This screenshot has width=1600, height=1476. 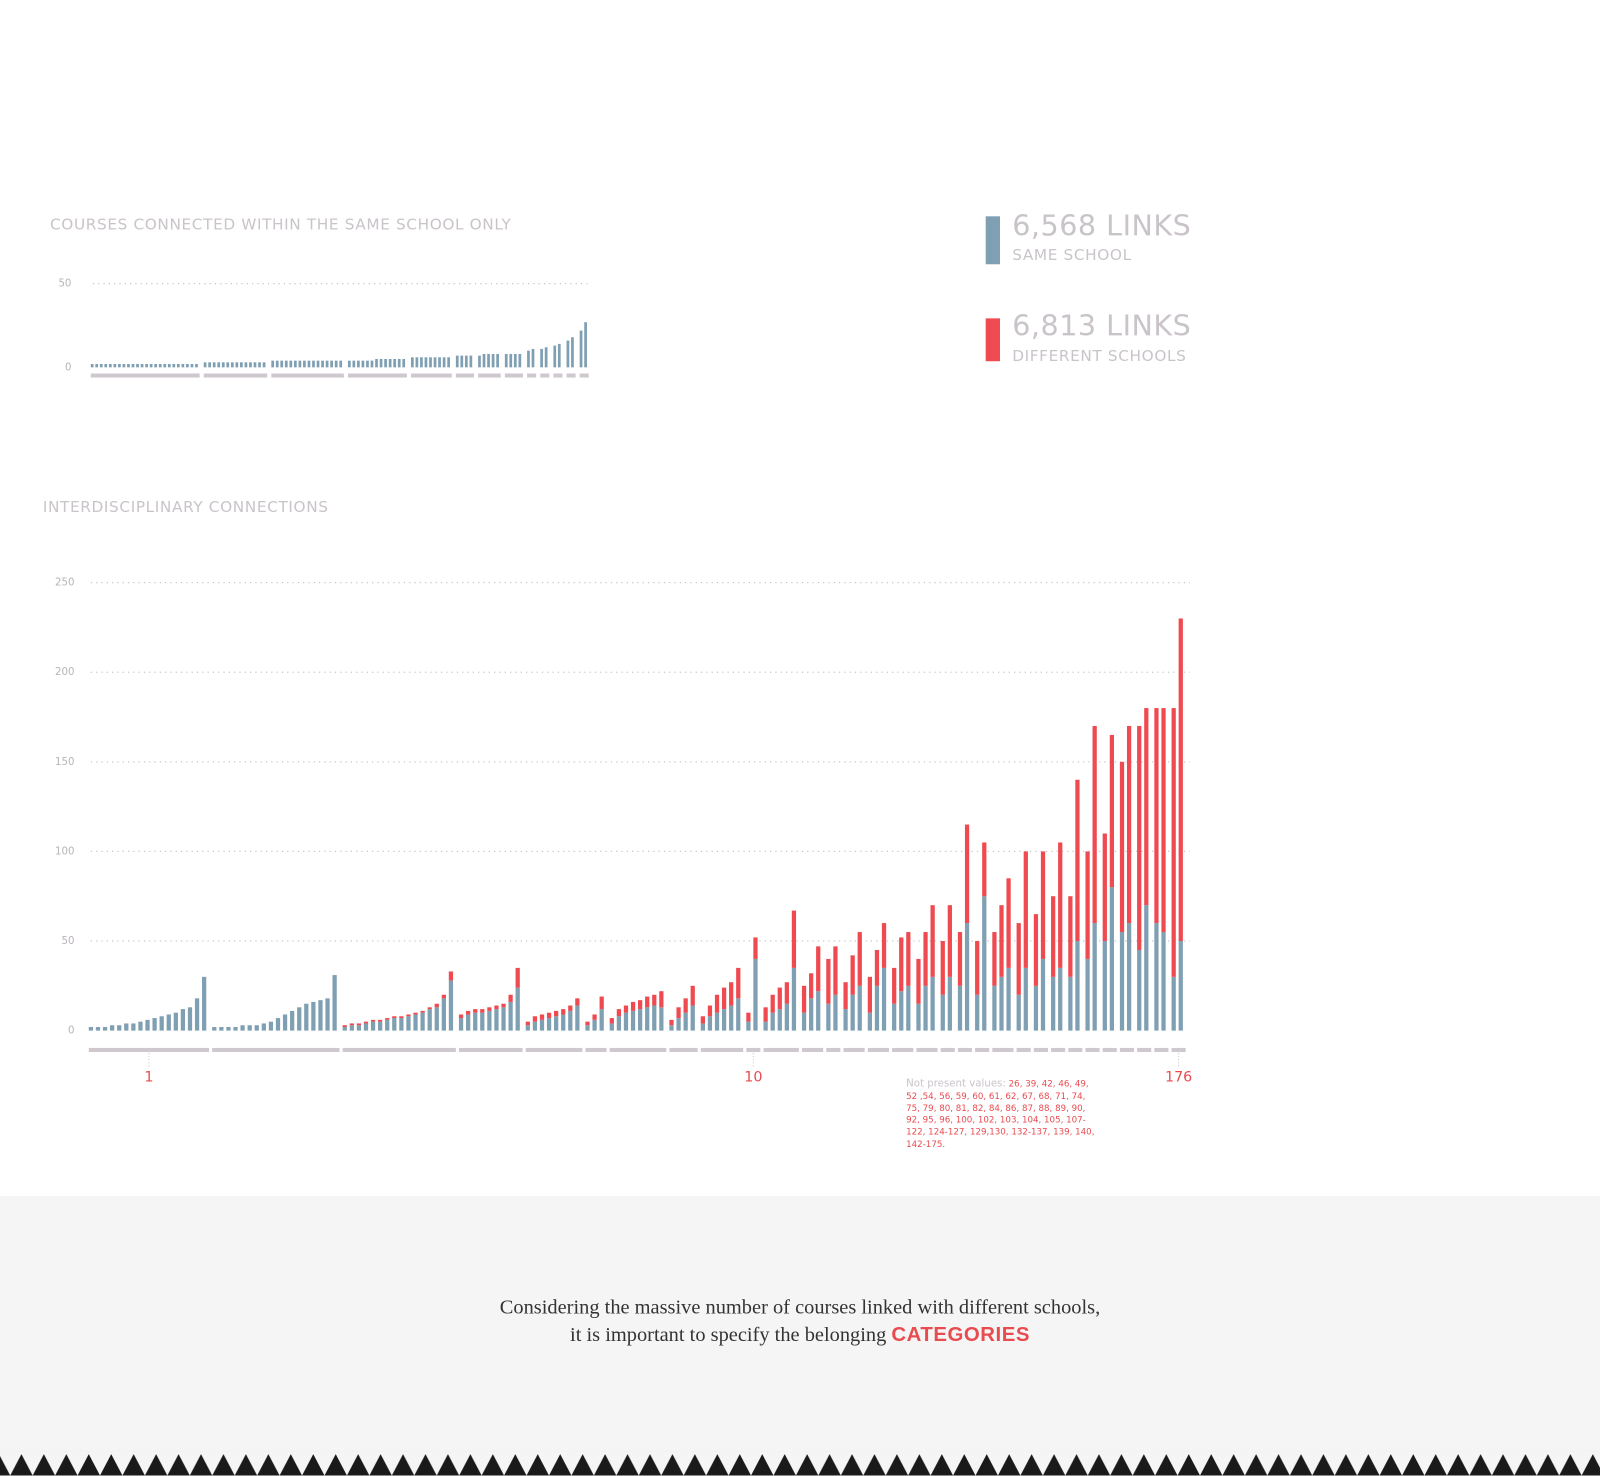 I want to click on footer-link: CATEGORIES, so click(x=960, y=1334).